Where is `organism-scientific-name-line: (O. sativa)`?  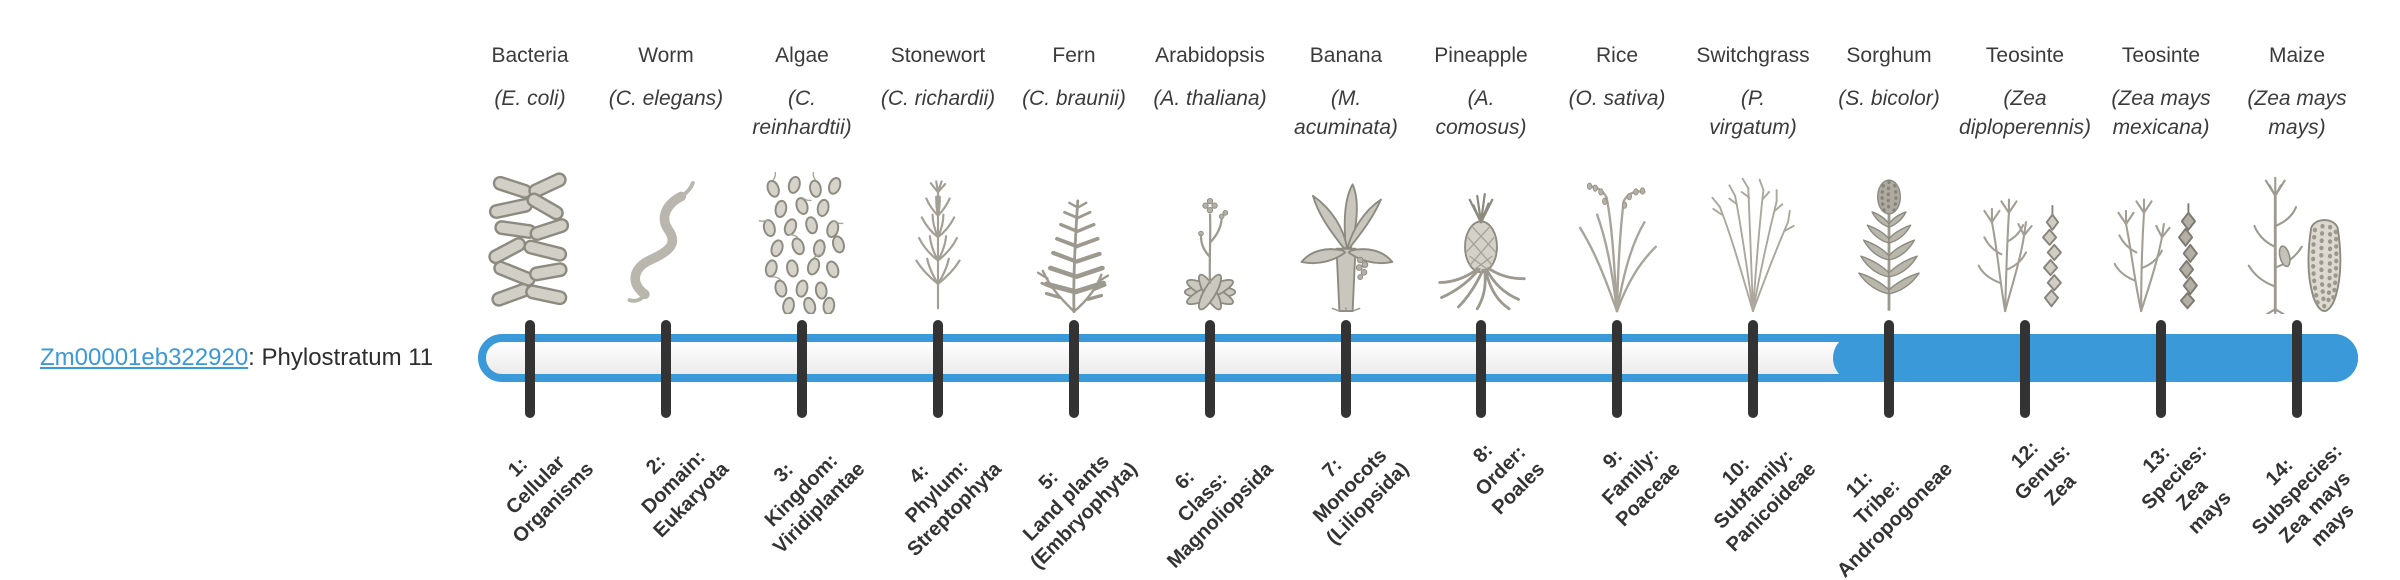 organism-scientific-name-line: (O. sativa) is located at coordinates (1617, 98).